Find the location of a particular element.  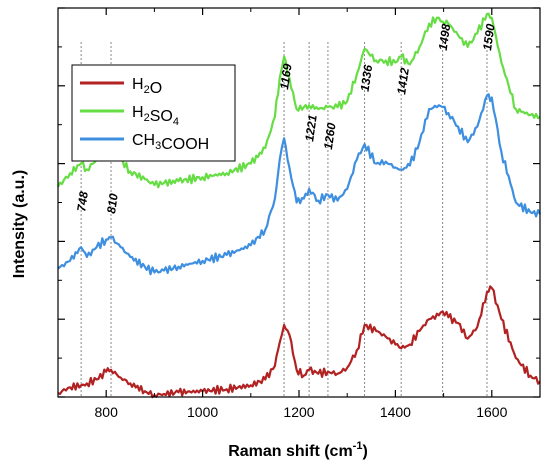

peak-label-1169: 1169 is located at coordinates (286, 77).